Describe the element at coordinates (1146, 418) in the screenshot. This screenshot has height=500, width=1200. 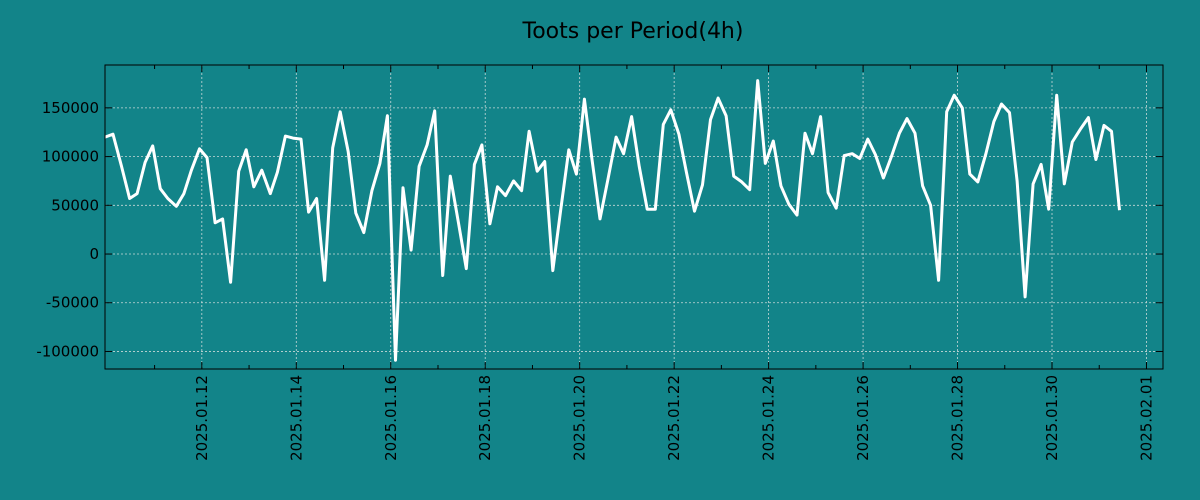
I see `x-tick-label: 2025.02.01` at that location.